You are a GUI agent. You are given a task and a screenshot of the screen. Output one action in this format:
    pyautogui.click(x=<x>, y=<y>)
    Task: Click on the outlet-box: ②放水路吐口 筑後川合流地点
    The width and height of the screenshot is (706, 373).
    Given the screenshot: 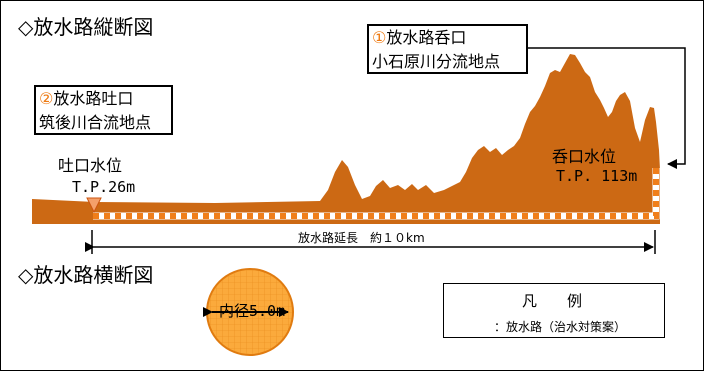 What is the action you would take?
    pyautogui.click(x=103, y=110)
    